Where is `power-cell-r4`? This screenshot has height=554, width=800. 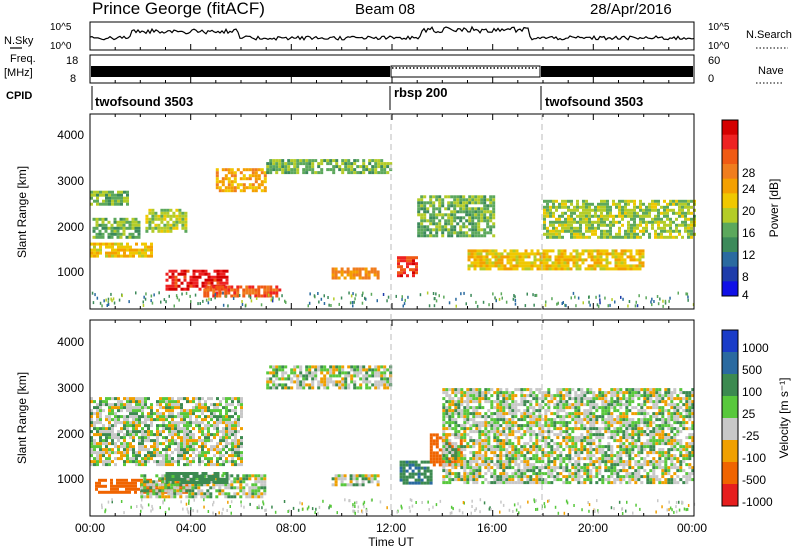 power-cell-r4 is located at coordinates (176, 283).